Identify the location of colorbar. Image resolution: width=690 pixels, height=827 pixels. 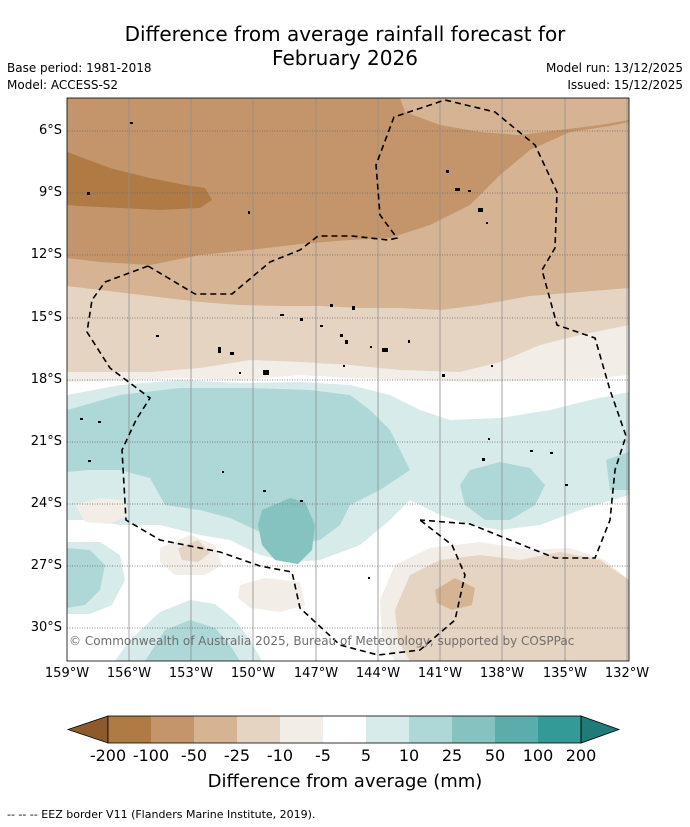
(343, 729).